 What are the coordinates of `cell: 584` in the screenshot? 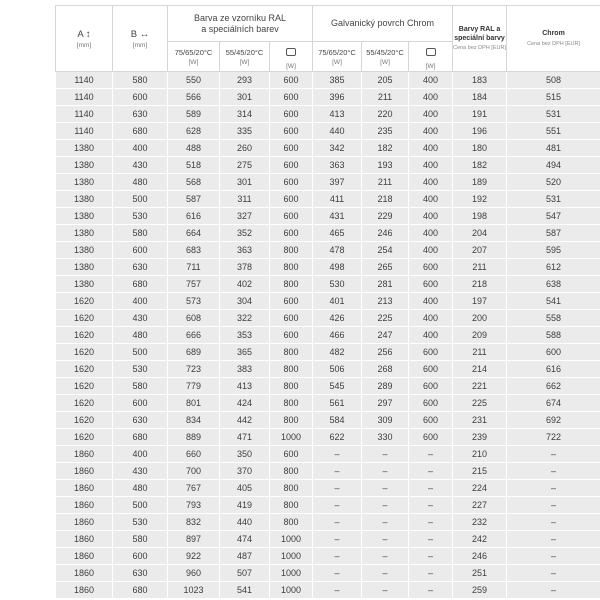 It's located at (337, 420).